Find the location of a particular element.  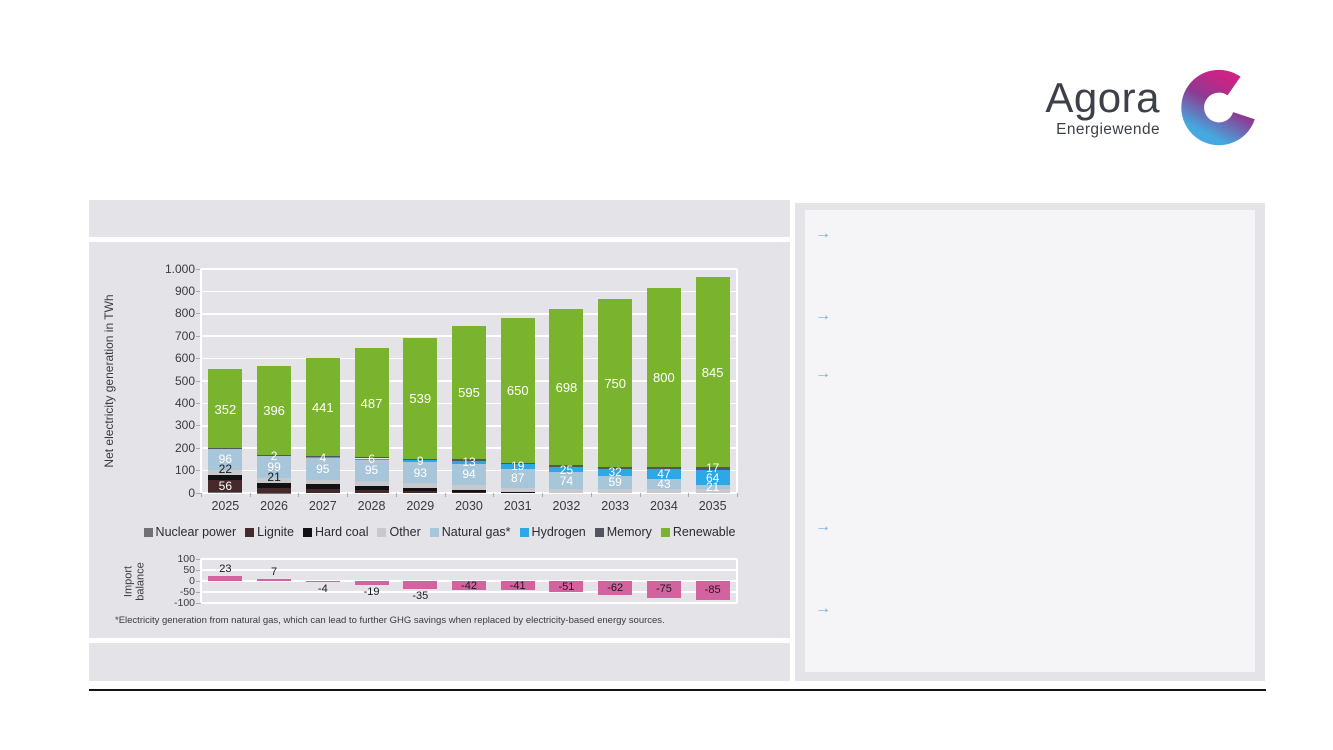

bar-value-label: 595 is located at coordinates (469, 393).